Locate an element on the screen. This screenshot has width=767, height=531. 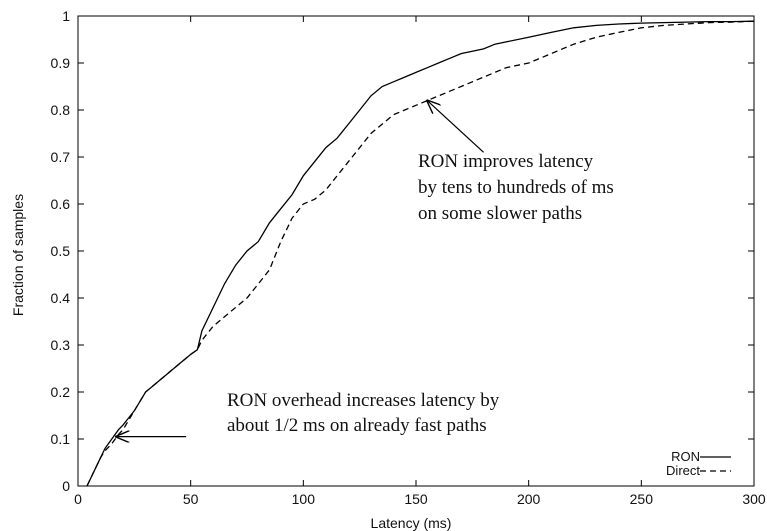
x-tick-label: 300 is located at coordinates (754, 499).